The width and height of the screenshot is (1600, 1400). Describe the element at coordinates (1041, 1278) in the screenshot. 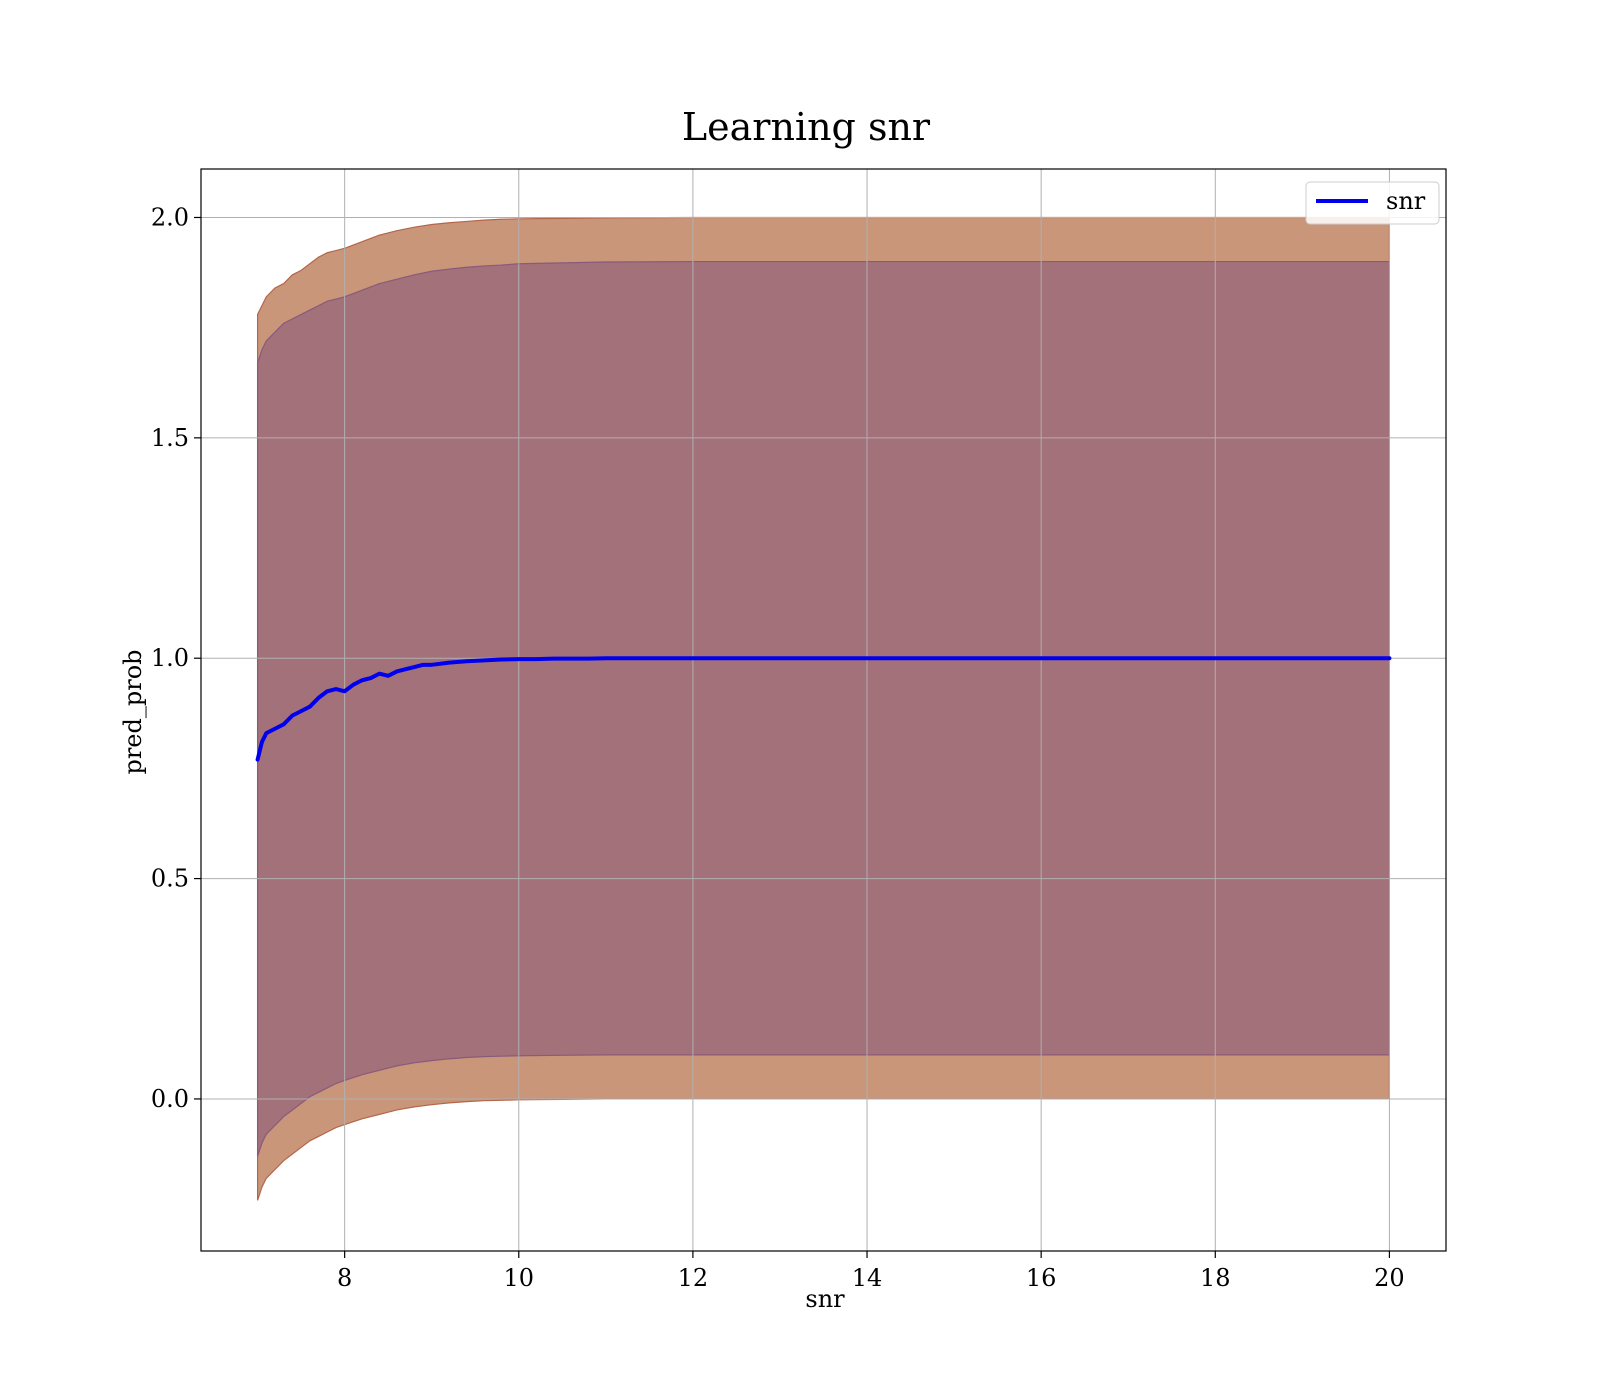

I see `x-tick-label-16: 16` at that location.